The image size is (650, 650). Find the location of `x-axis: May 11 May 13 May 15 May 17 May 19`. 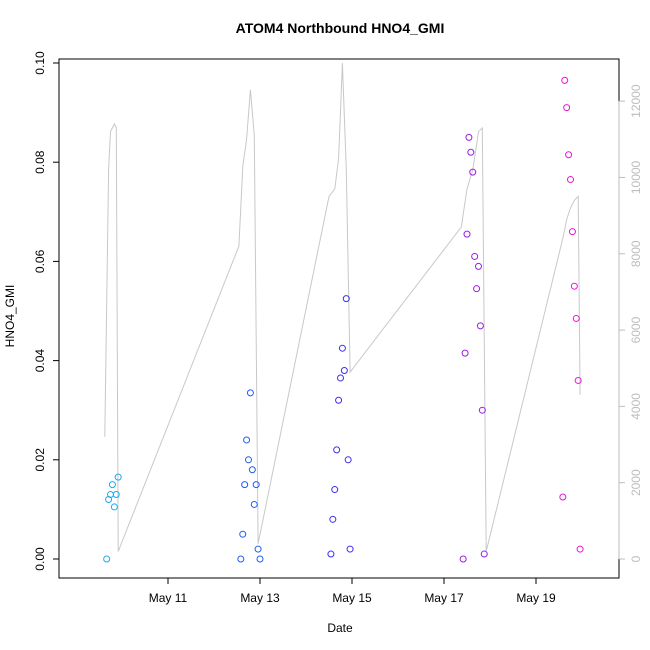

x-axis: May 11 May 13 May 15 May 17 May 19 is located at coordinates (352, 591).